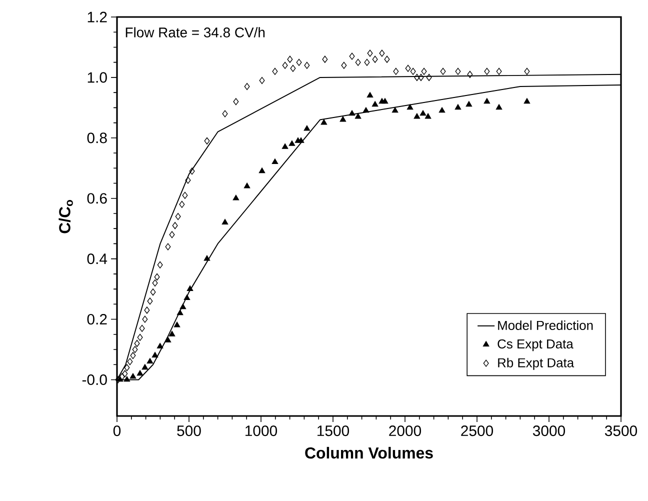  What do you see at coordinates (94, 380) in the screenshot?
I see `y-tick-label: -0.0` at bounding box center [94, 380].